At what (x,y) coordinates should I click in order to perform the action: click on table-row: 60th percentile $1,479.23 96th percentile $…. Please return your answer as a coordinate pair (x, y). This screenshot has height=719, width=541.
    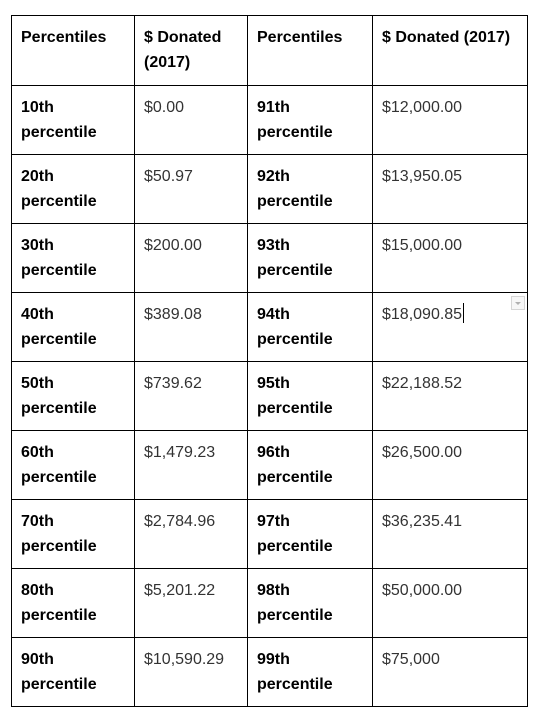
    Looking at the image, I should click on (269, 465).